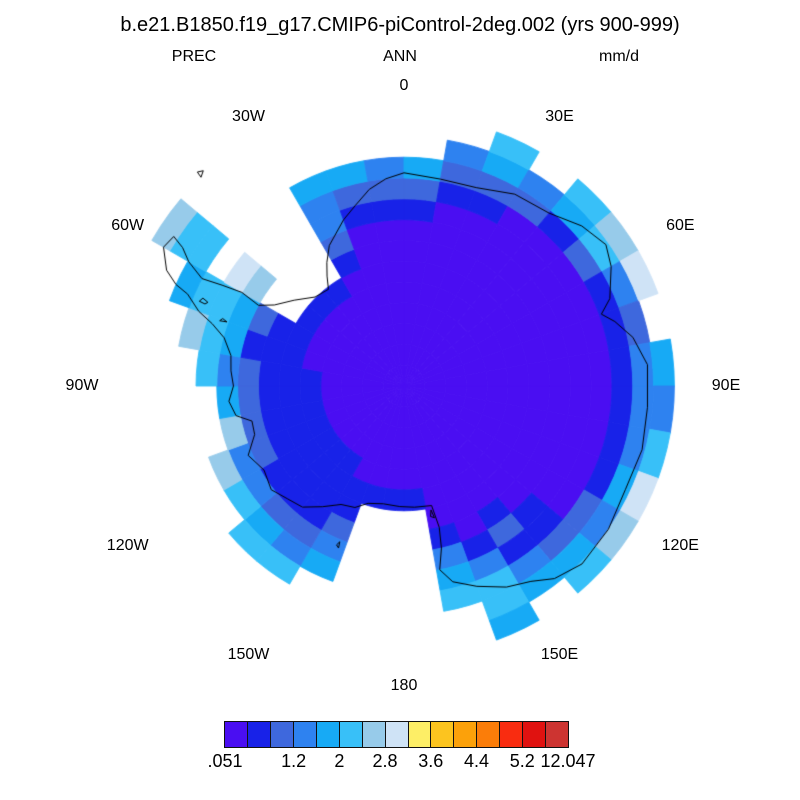  What do you see at coordinates (568, 761) in the screenshot?
I see `colorbar-tick-label-12.047: 12.047` at bounding box center [568, 761].